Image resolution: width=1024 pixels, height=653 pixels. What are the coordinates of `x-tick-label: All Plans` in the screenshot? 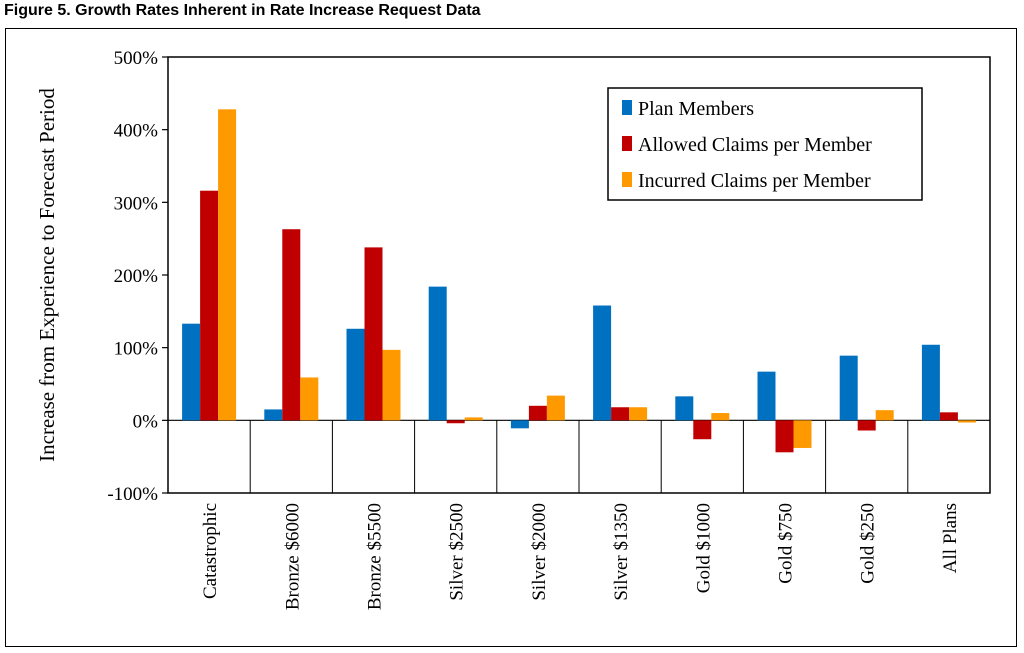 It's located at (950, 538).